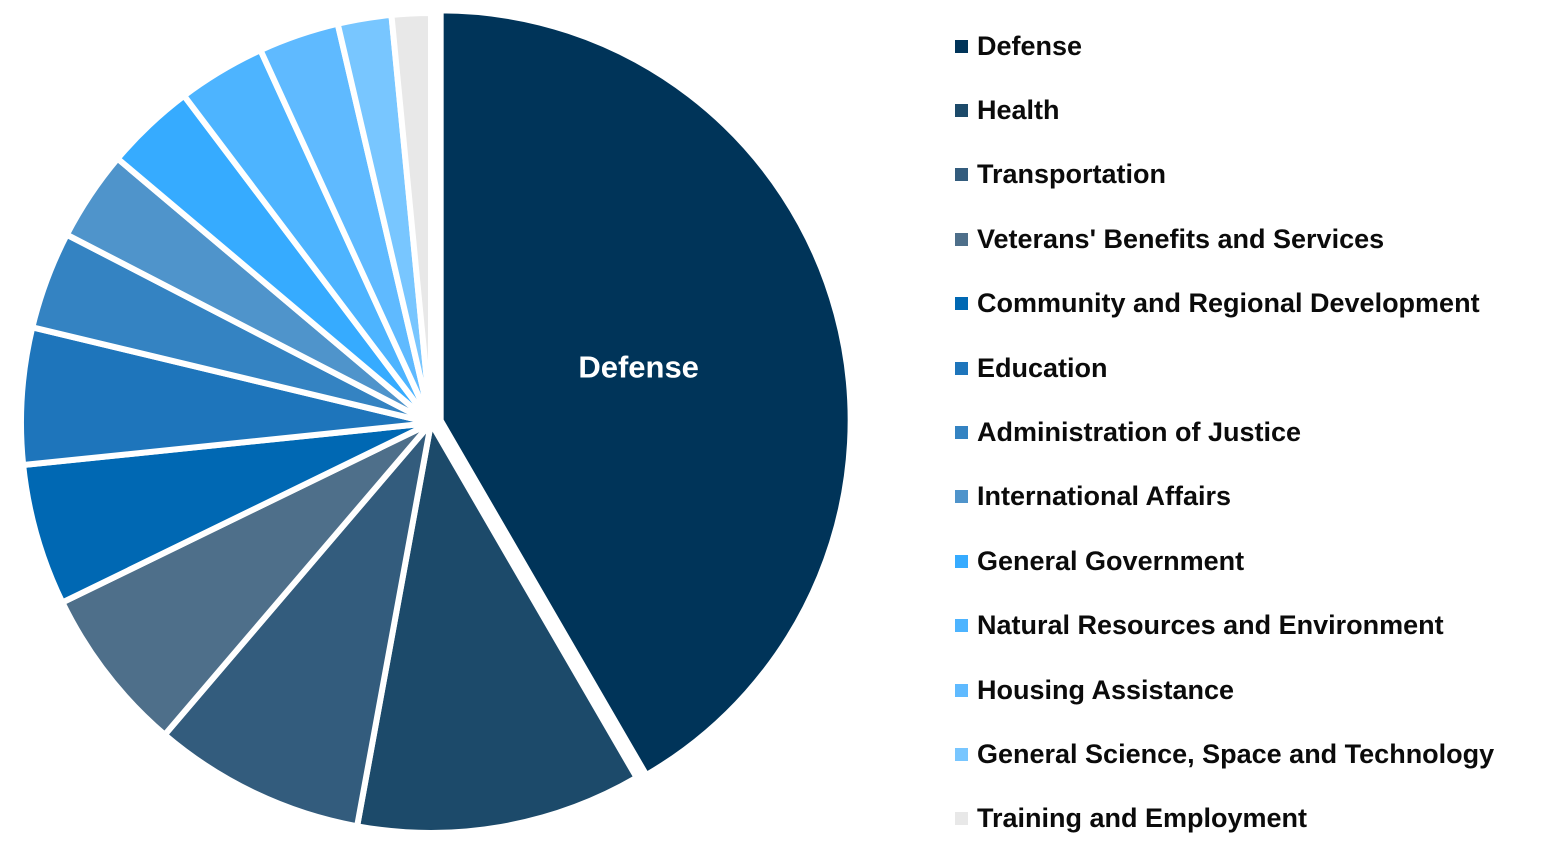 This screenshot has width=1542, height=851. I want to click on legend-label: Transportation, so click(1072, 174).